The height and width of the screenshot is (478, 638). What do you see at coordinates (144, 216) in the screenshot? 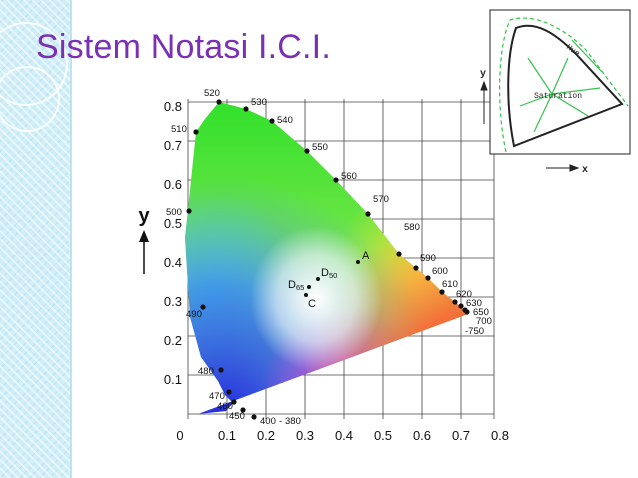
I see `y-axis-letter: y` at bounding box center [144, 216].